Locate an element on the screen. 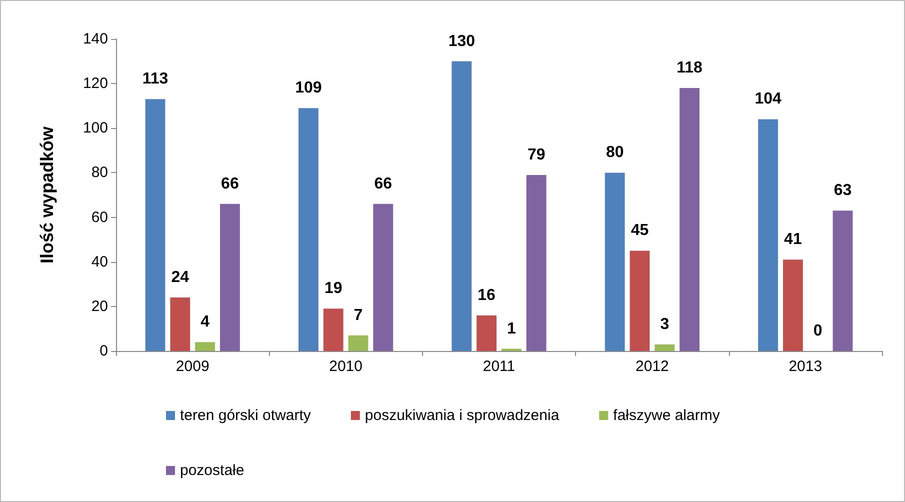  y-tick-label: 120 is located at coordinates (95, 83).